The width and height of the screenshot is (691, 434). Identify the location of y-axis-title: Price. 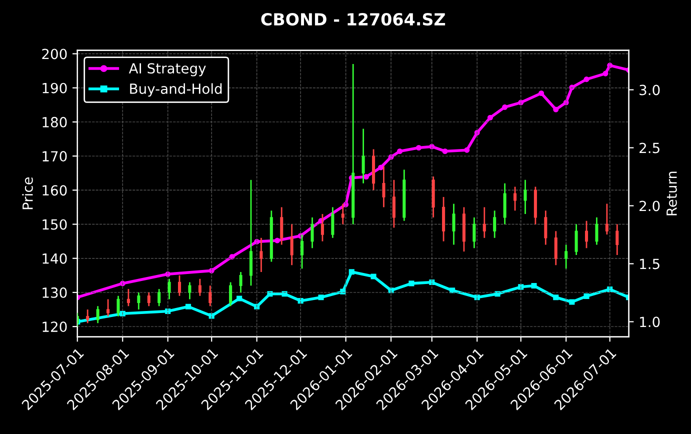
(27, 193).